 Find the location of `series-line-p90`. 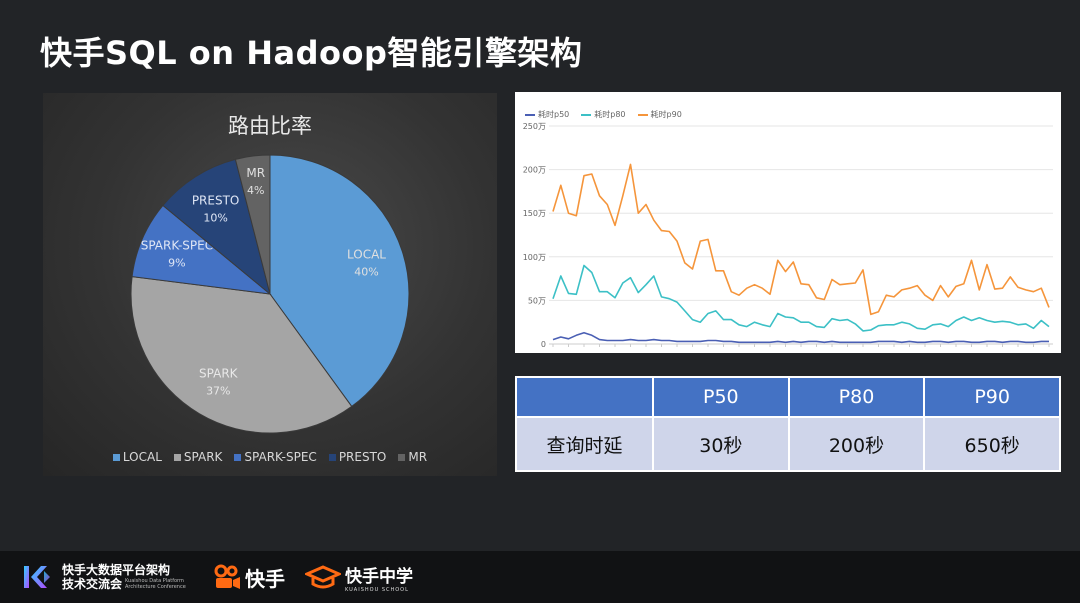

series-line-p90 is located at coordinates (801, 239).